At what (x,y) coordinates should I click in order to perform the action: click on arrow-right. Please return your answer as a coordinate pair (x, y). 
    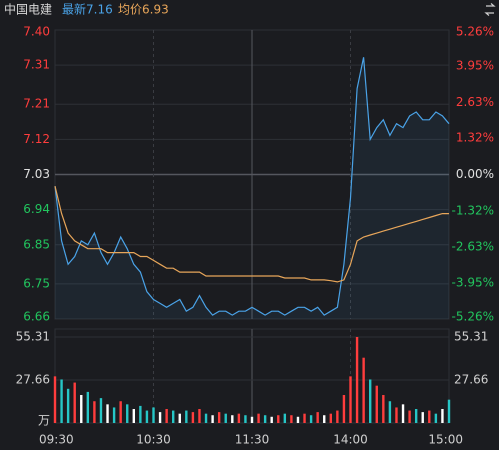
    Looking at the image, I should click on (491, 5).